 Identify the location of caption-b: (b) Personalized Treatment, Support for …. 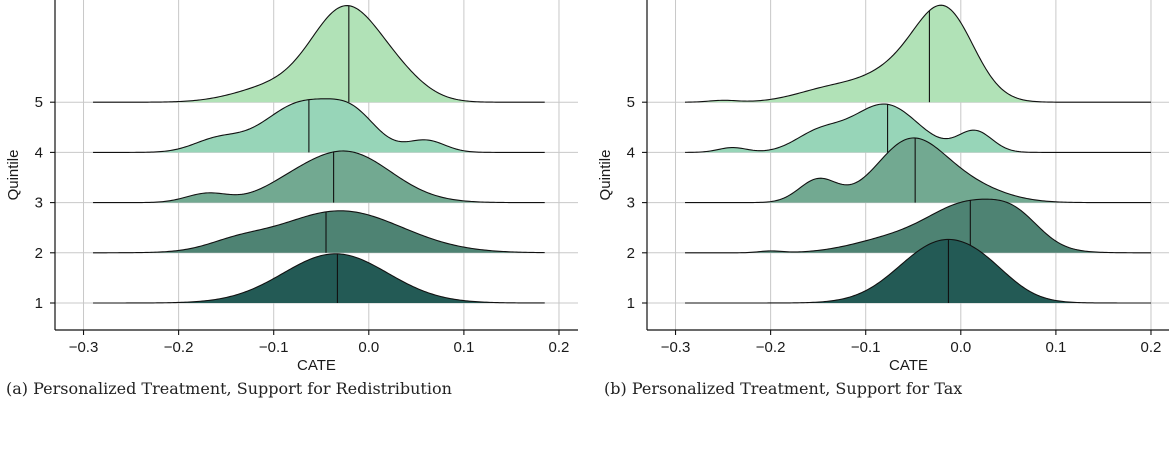
(783, 388).